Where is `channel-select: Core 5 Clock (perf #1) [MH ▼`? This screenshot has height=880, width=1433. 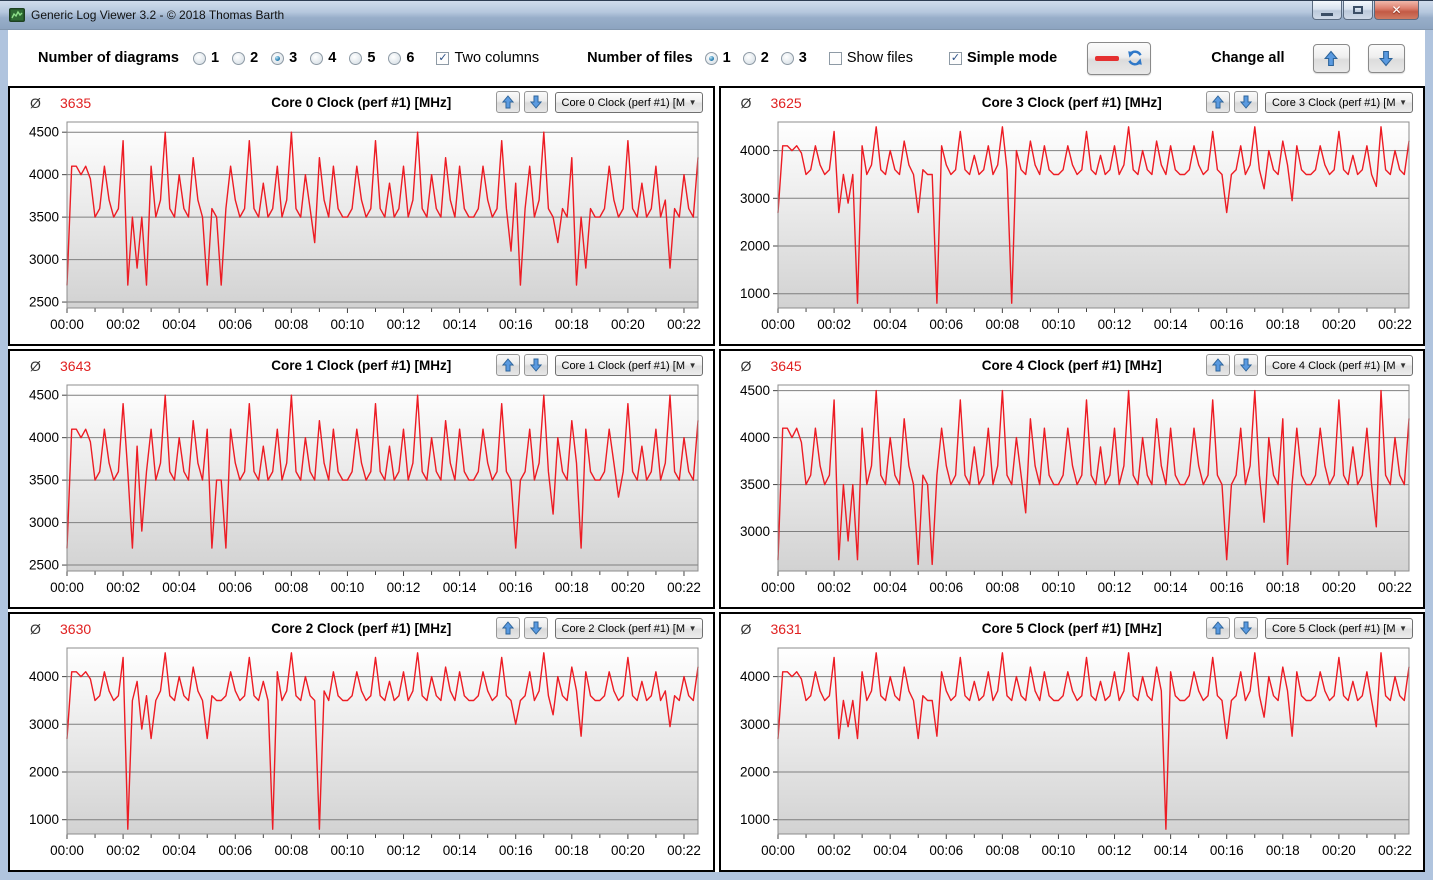 channel-select: Core 5 Clock (perf #1) [MH ▼ is located at coordinates (1339, 628).